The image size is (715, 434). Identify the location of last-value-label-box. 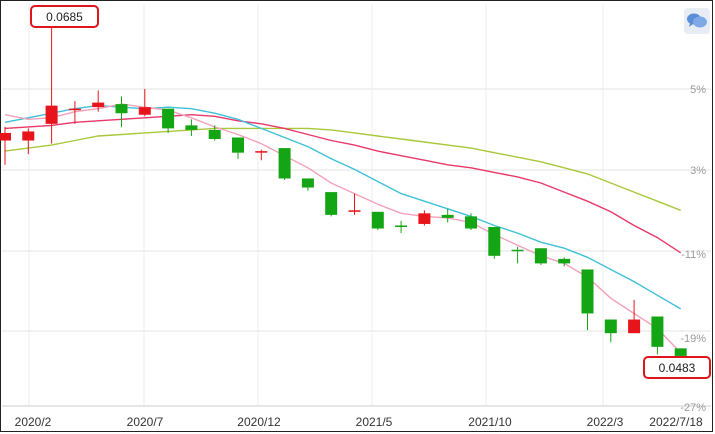
(677, 367).